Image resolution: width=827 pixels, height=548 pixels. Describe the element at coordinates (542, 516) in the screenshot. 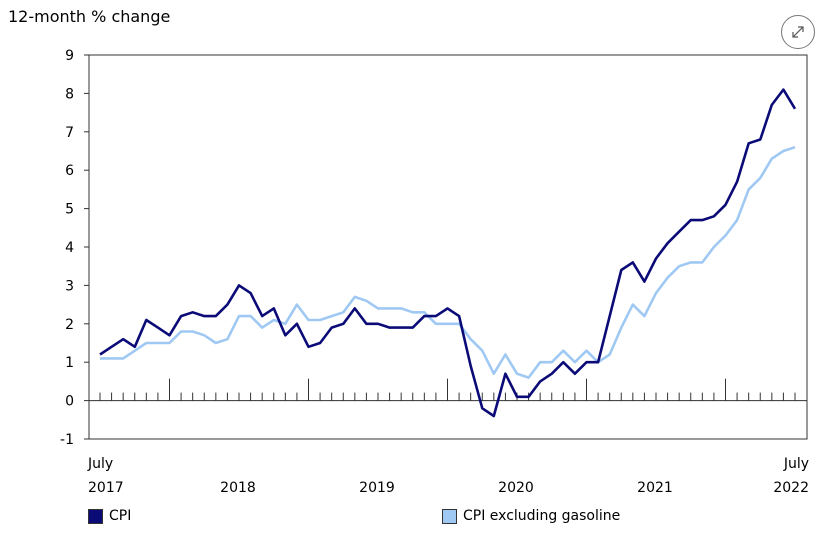

I see `legend-label-cpi-excluding-gasoline: CPI excluding gasoline` at that location.